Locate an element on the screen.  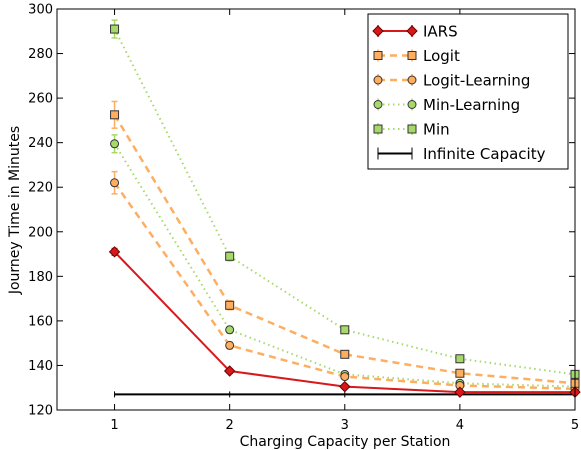
legend-item-4: Min is located at coordinates (411, 130).